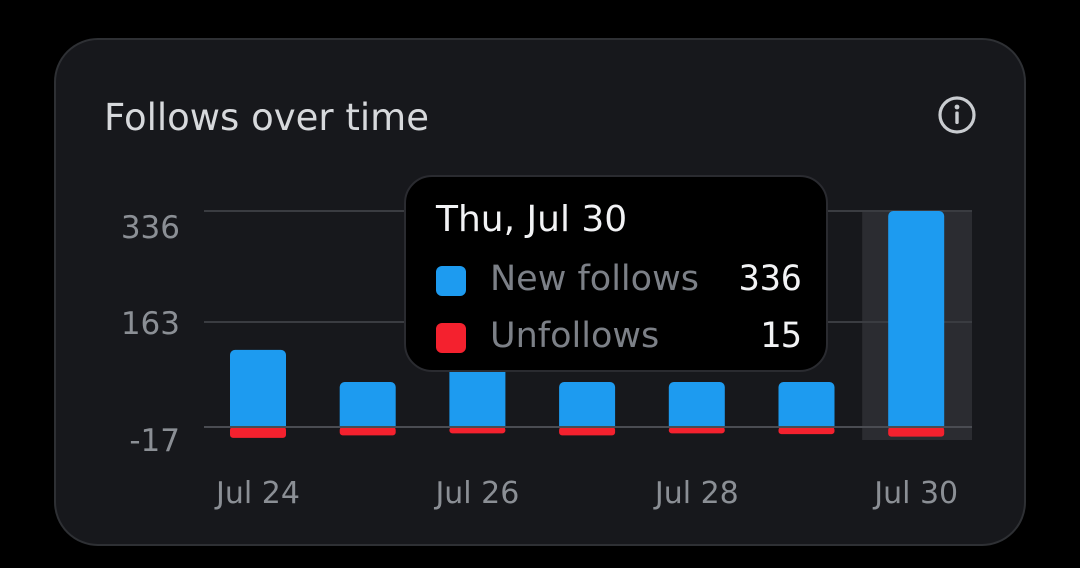 The height and width of the screenshot is (568, 1080). Describe the element at coordinates (696, 493) in the screenshot. I see `x-tick-label: Jul 28` at that location.